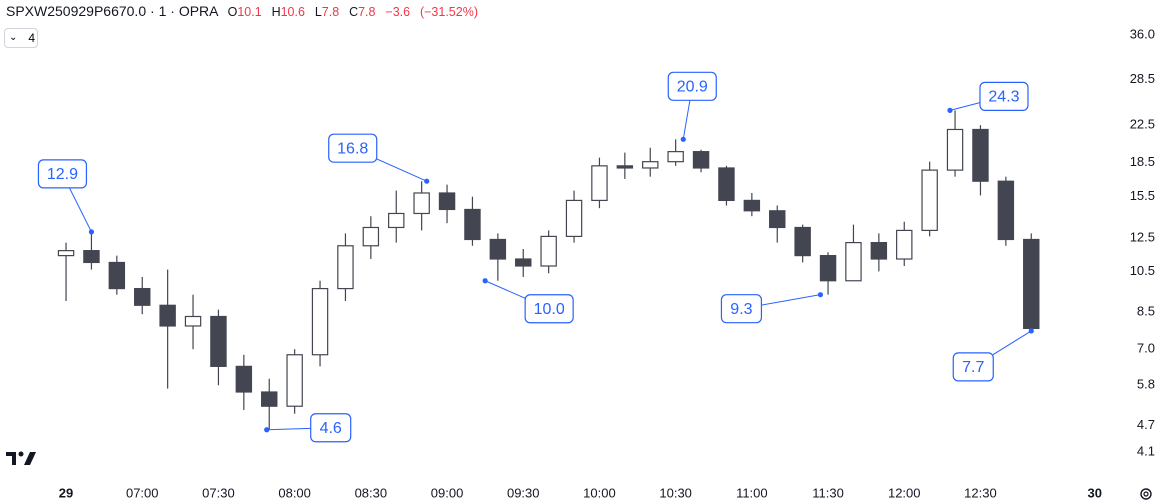  I want to click on x-tick-label: 09:30, so click(523, 492).